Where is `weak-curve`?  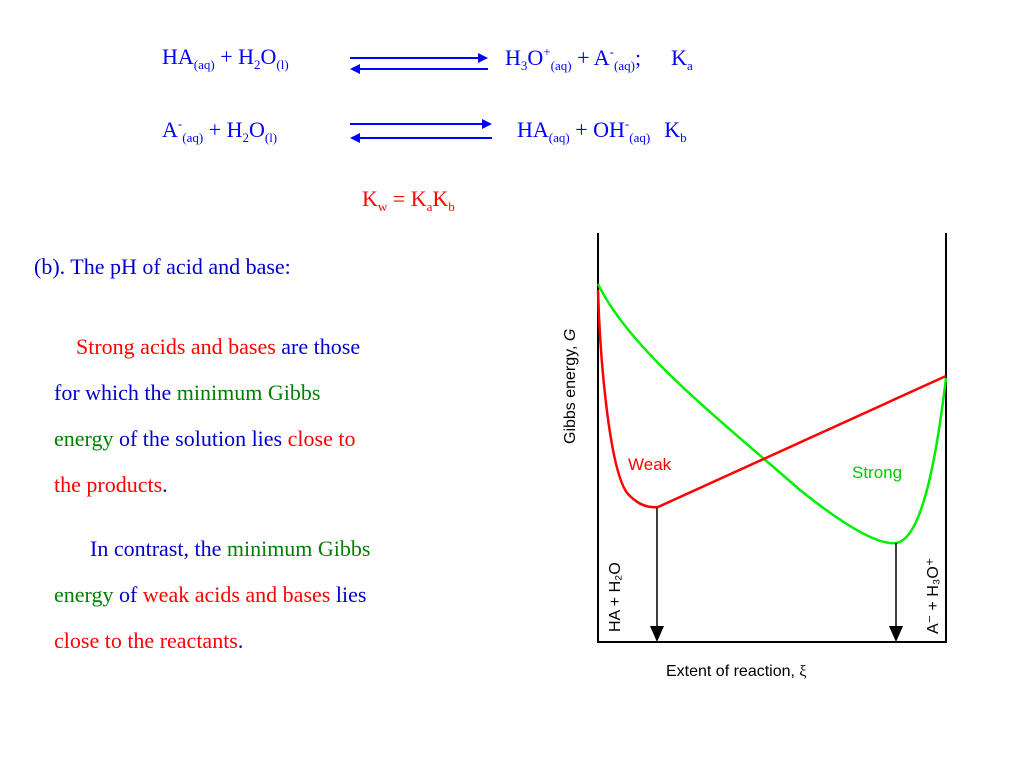
weak-curve is located at coordinates (771, 399).